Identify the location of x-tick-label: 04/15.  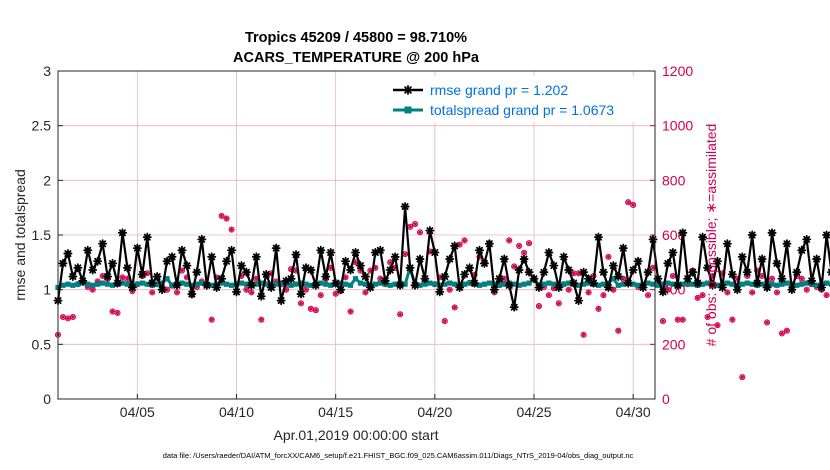
(335, 412).